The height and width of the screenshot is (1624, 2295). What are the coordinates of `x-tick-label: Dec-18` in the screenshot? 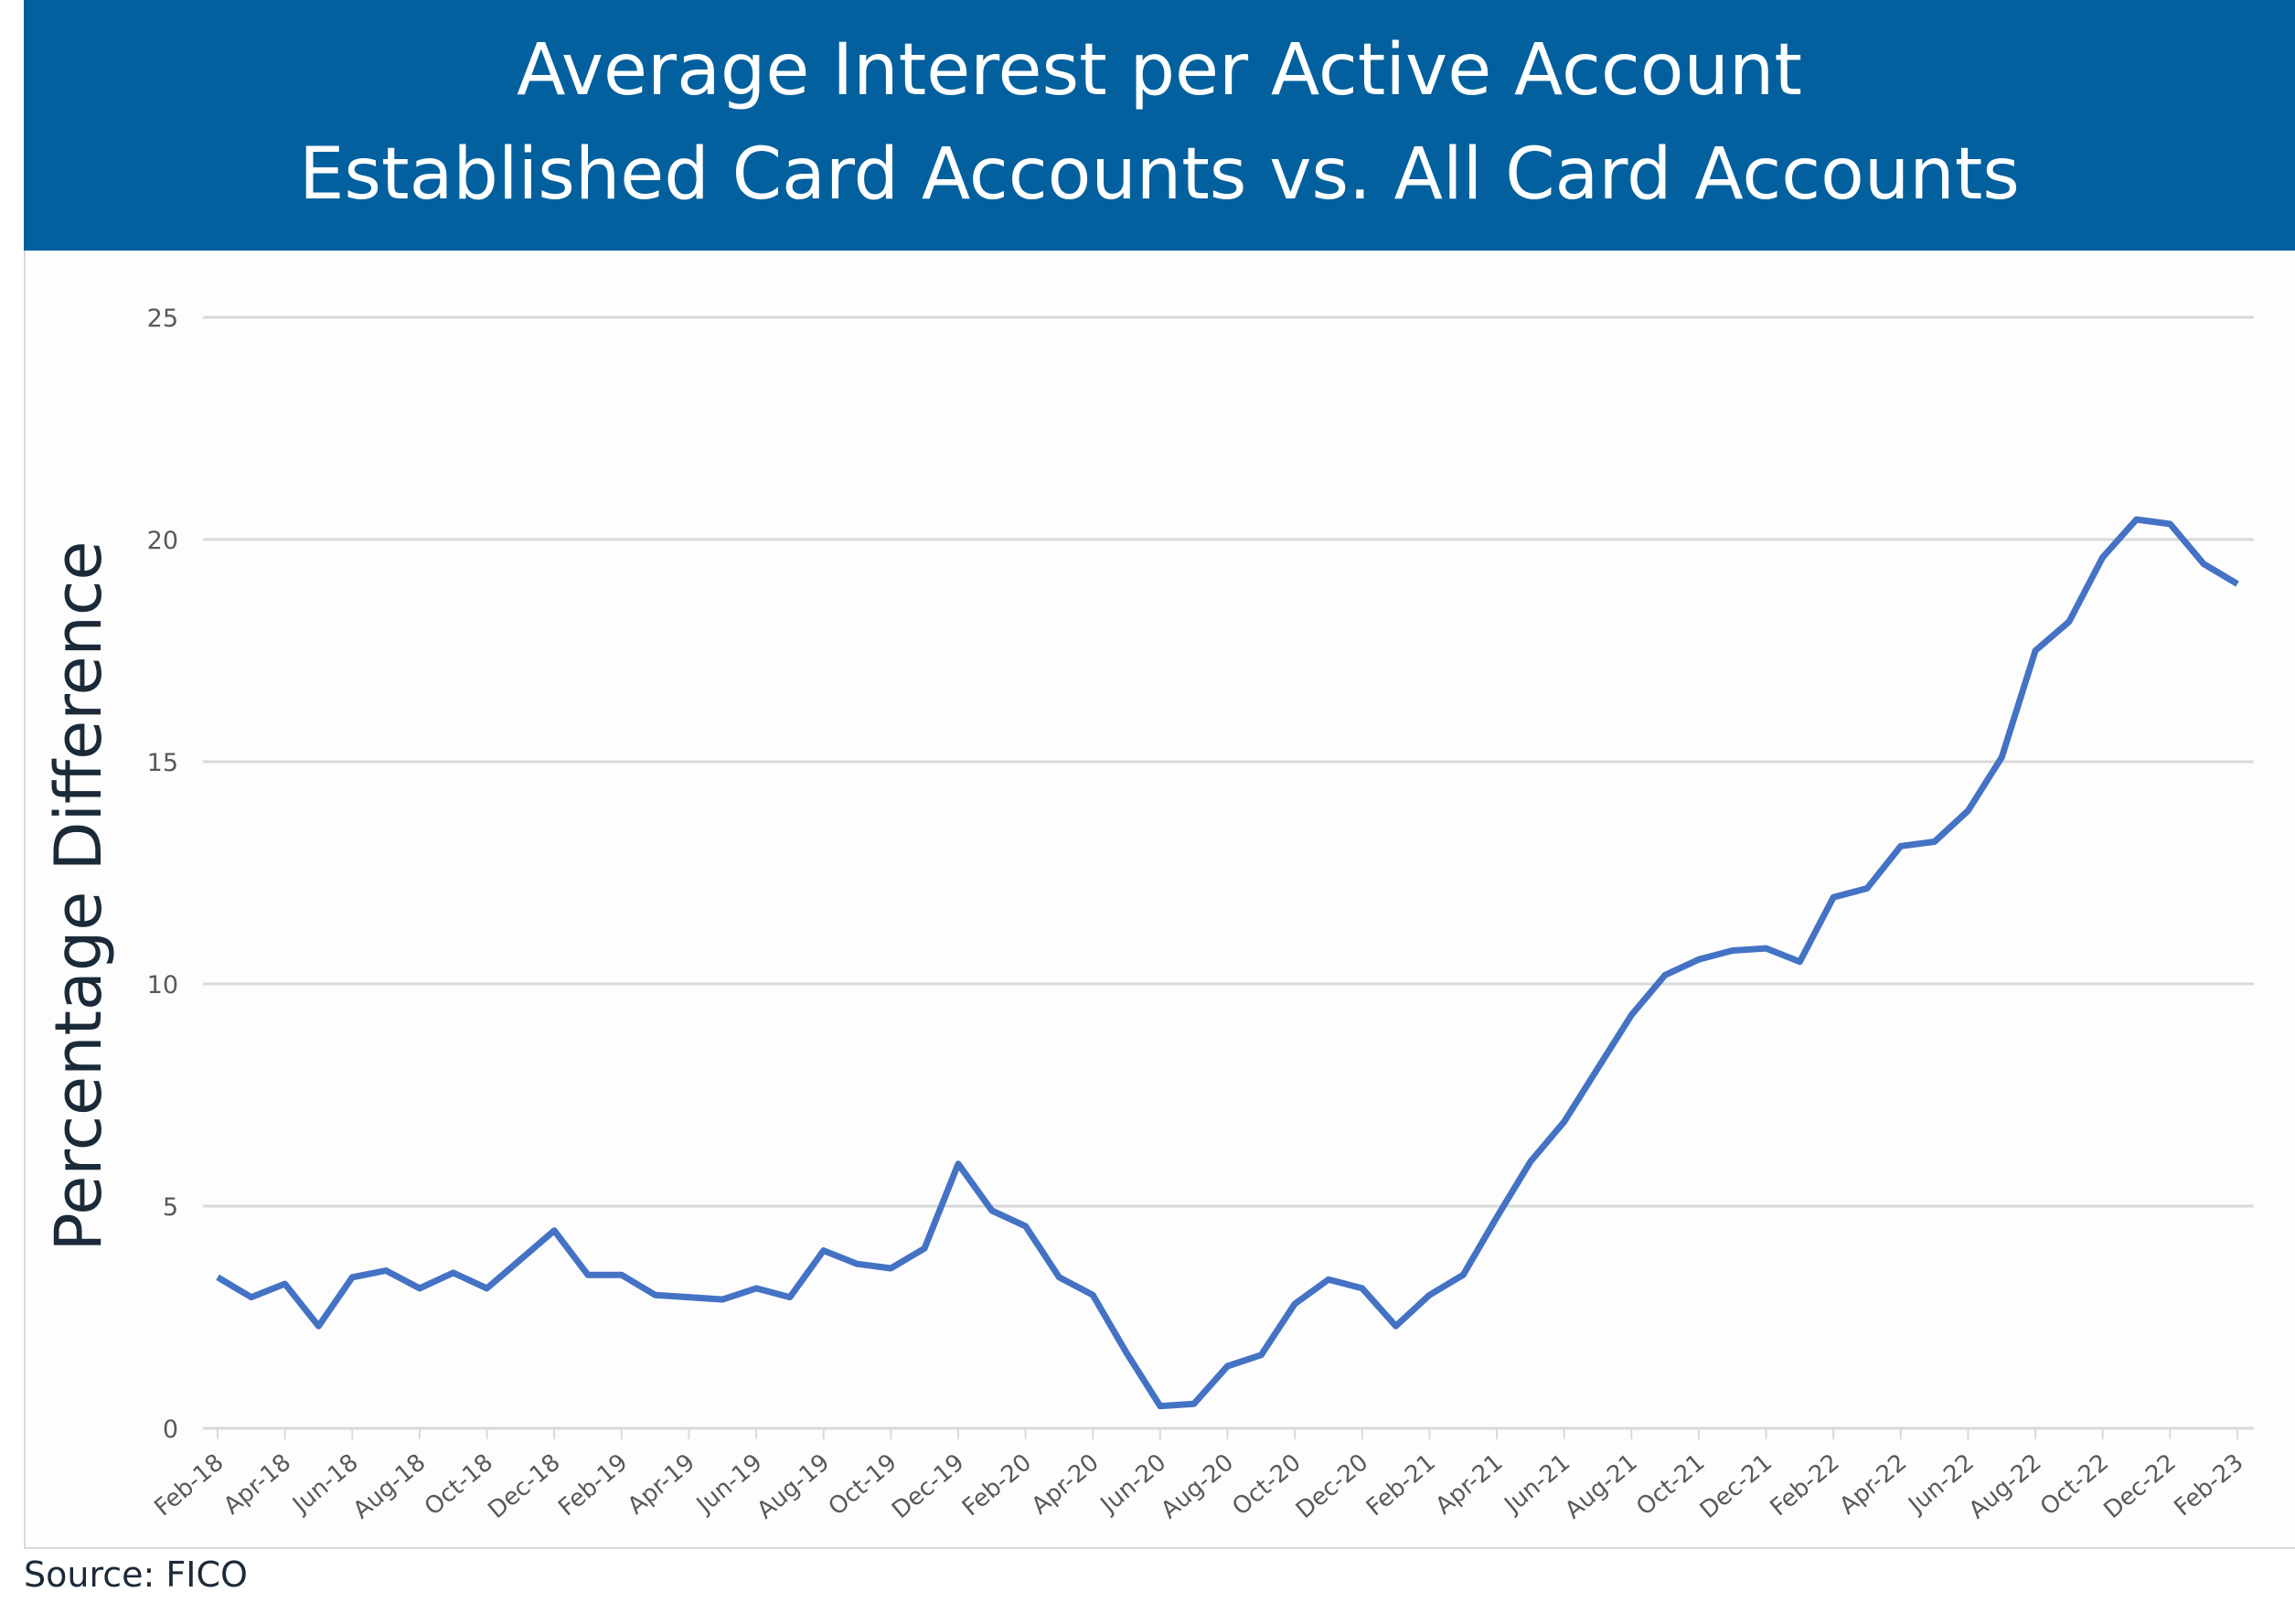 It's located at (524, 1486).